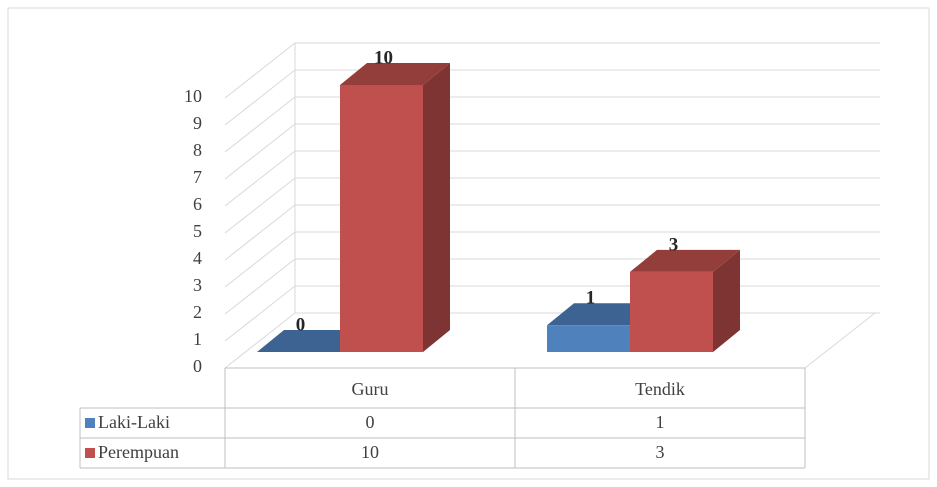  What do you see at coordinates (197, 339) in the screenshot?
I see `y-tick-label: 1` at bounding box center [197, 339].